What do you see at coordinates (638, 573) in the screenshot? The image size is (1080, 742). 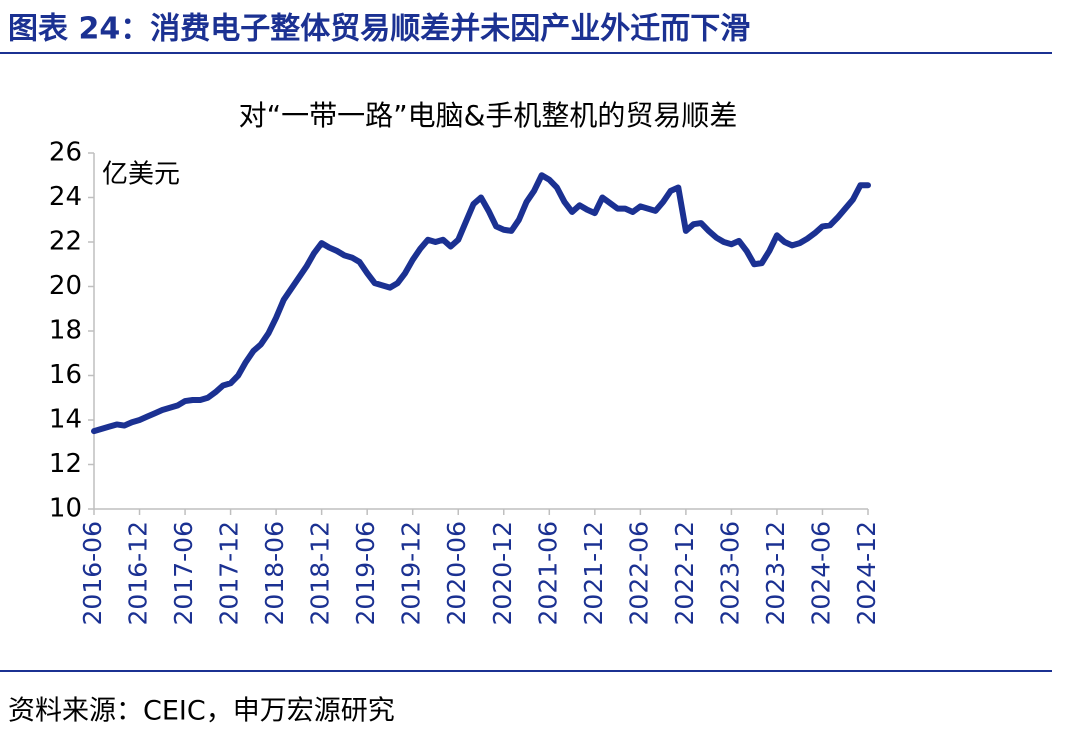 I see `x-tick-label: 2022-06` at bounding box center [638, 573].